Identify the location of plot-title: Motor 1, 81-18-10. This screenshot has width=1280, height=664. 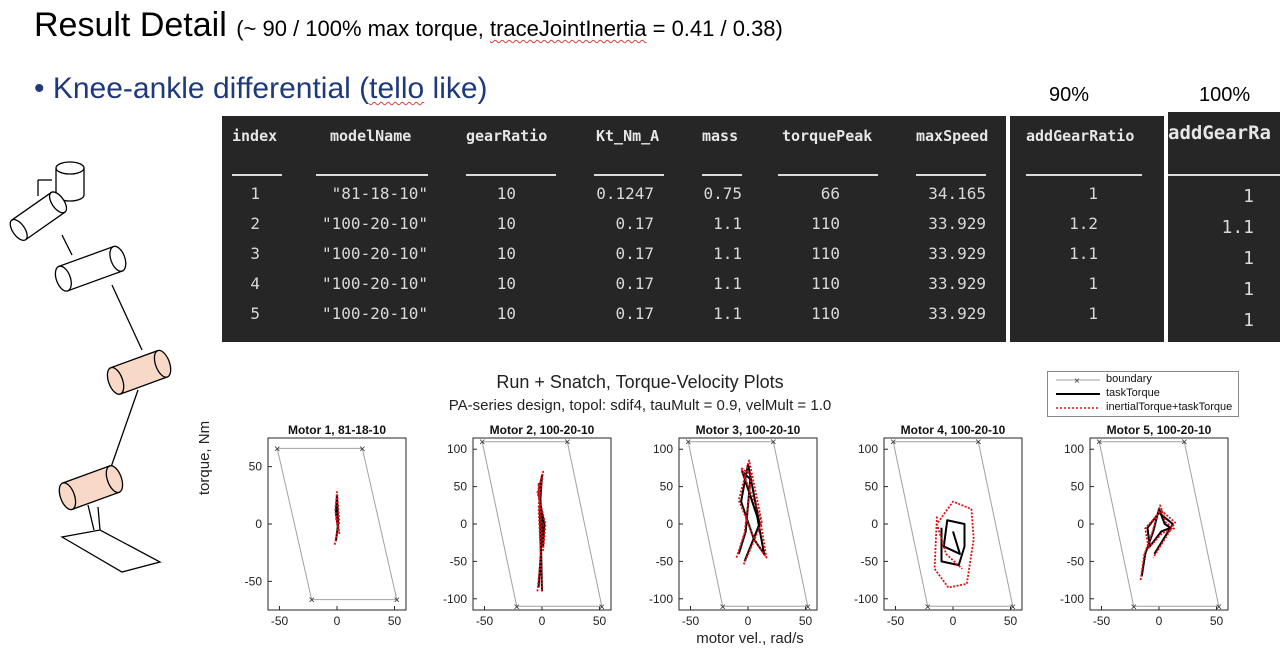
(337, 430).